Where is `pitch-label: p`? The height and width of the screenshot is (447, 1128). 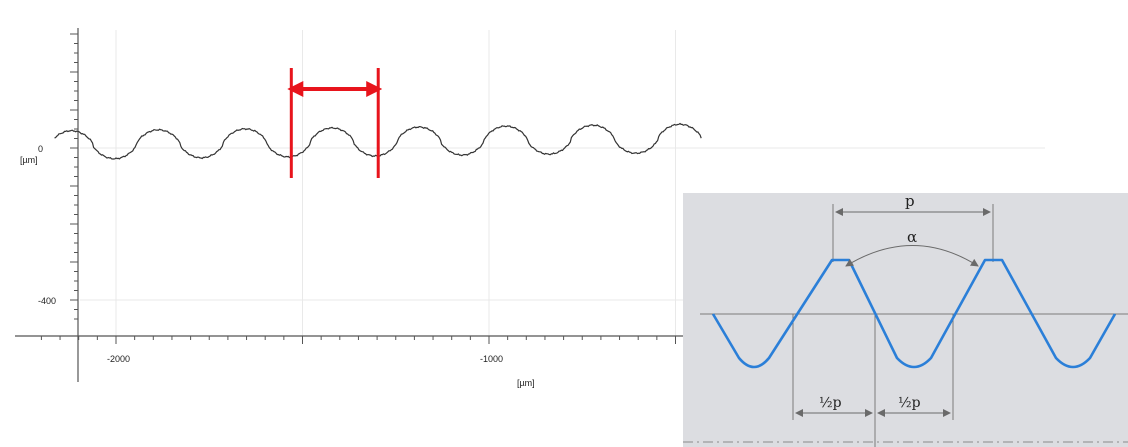 pitch-label: p is located at coordinates (910, 201).